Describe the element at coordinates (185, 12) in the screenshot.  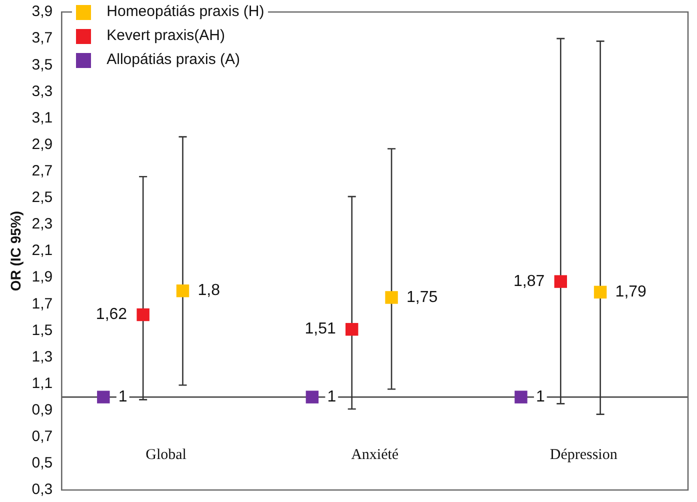
I see `legend-label: Homeopátiás praxis (H)` at that location.